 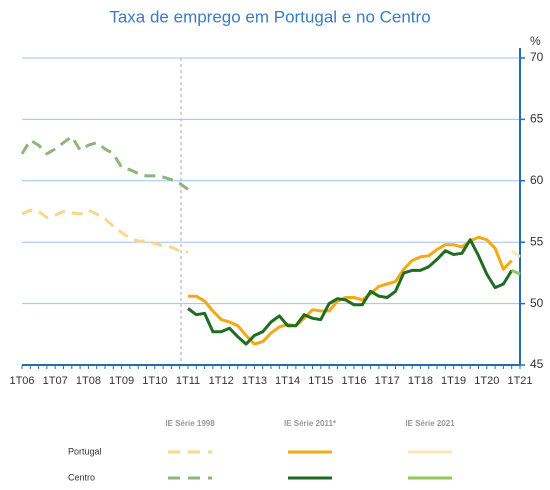 What do you see at coordinates (85, 451) in the screenshot?
I see `legend-row-label: Portugal` at bounding box center [85, 451].